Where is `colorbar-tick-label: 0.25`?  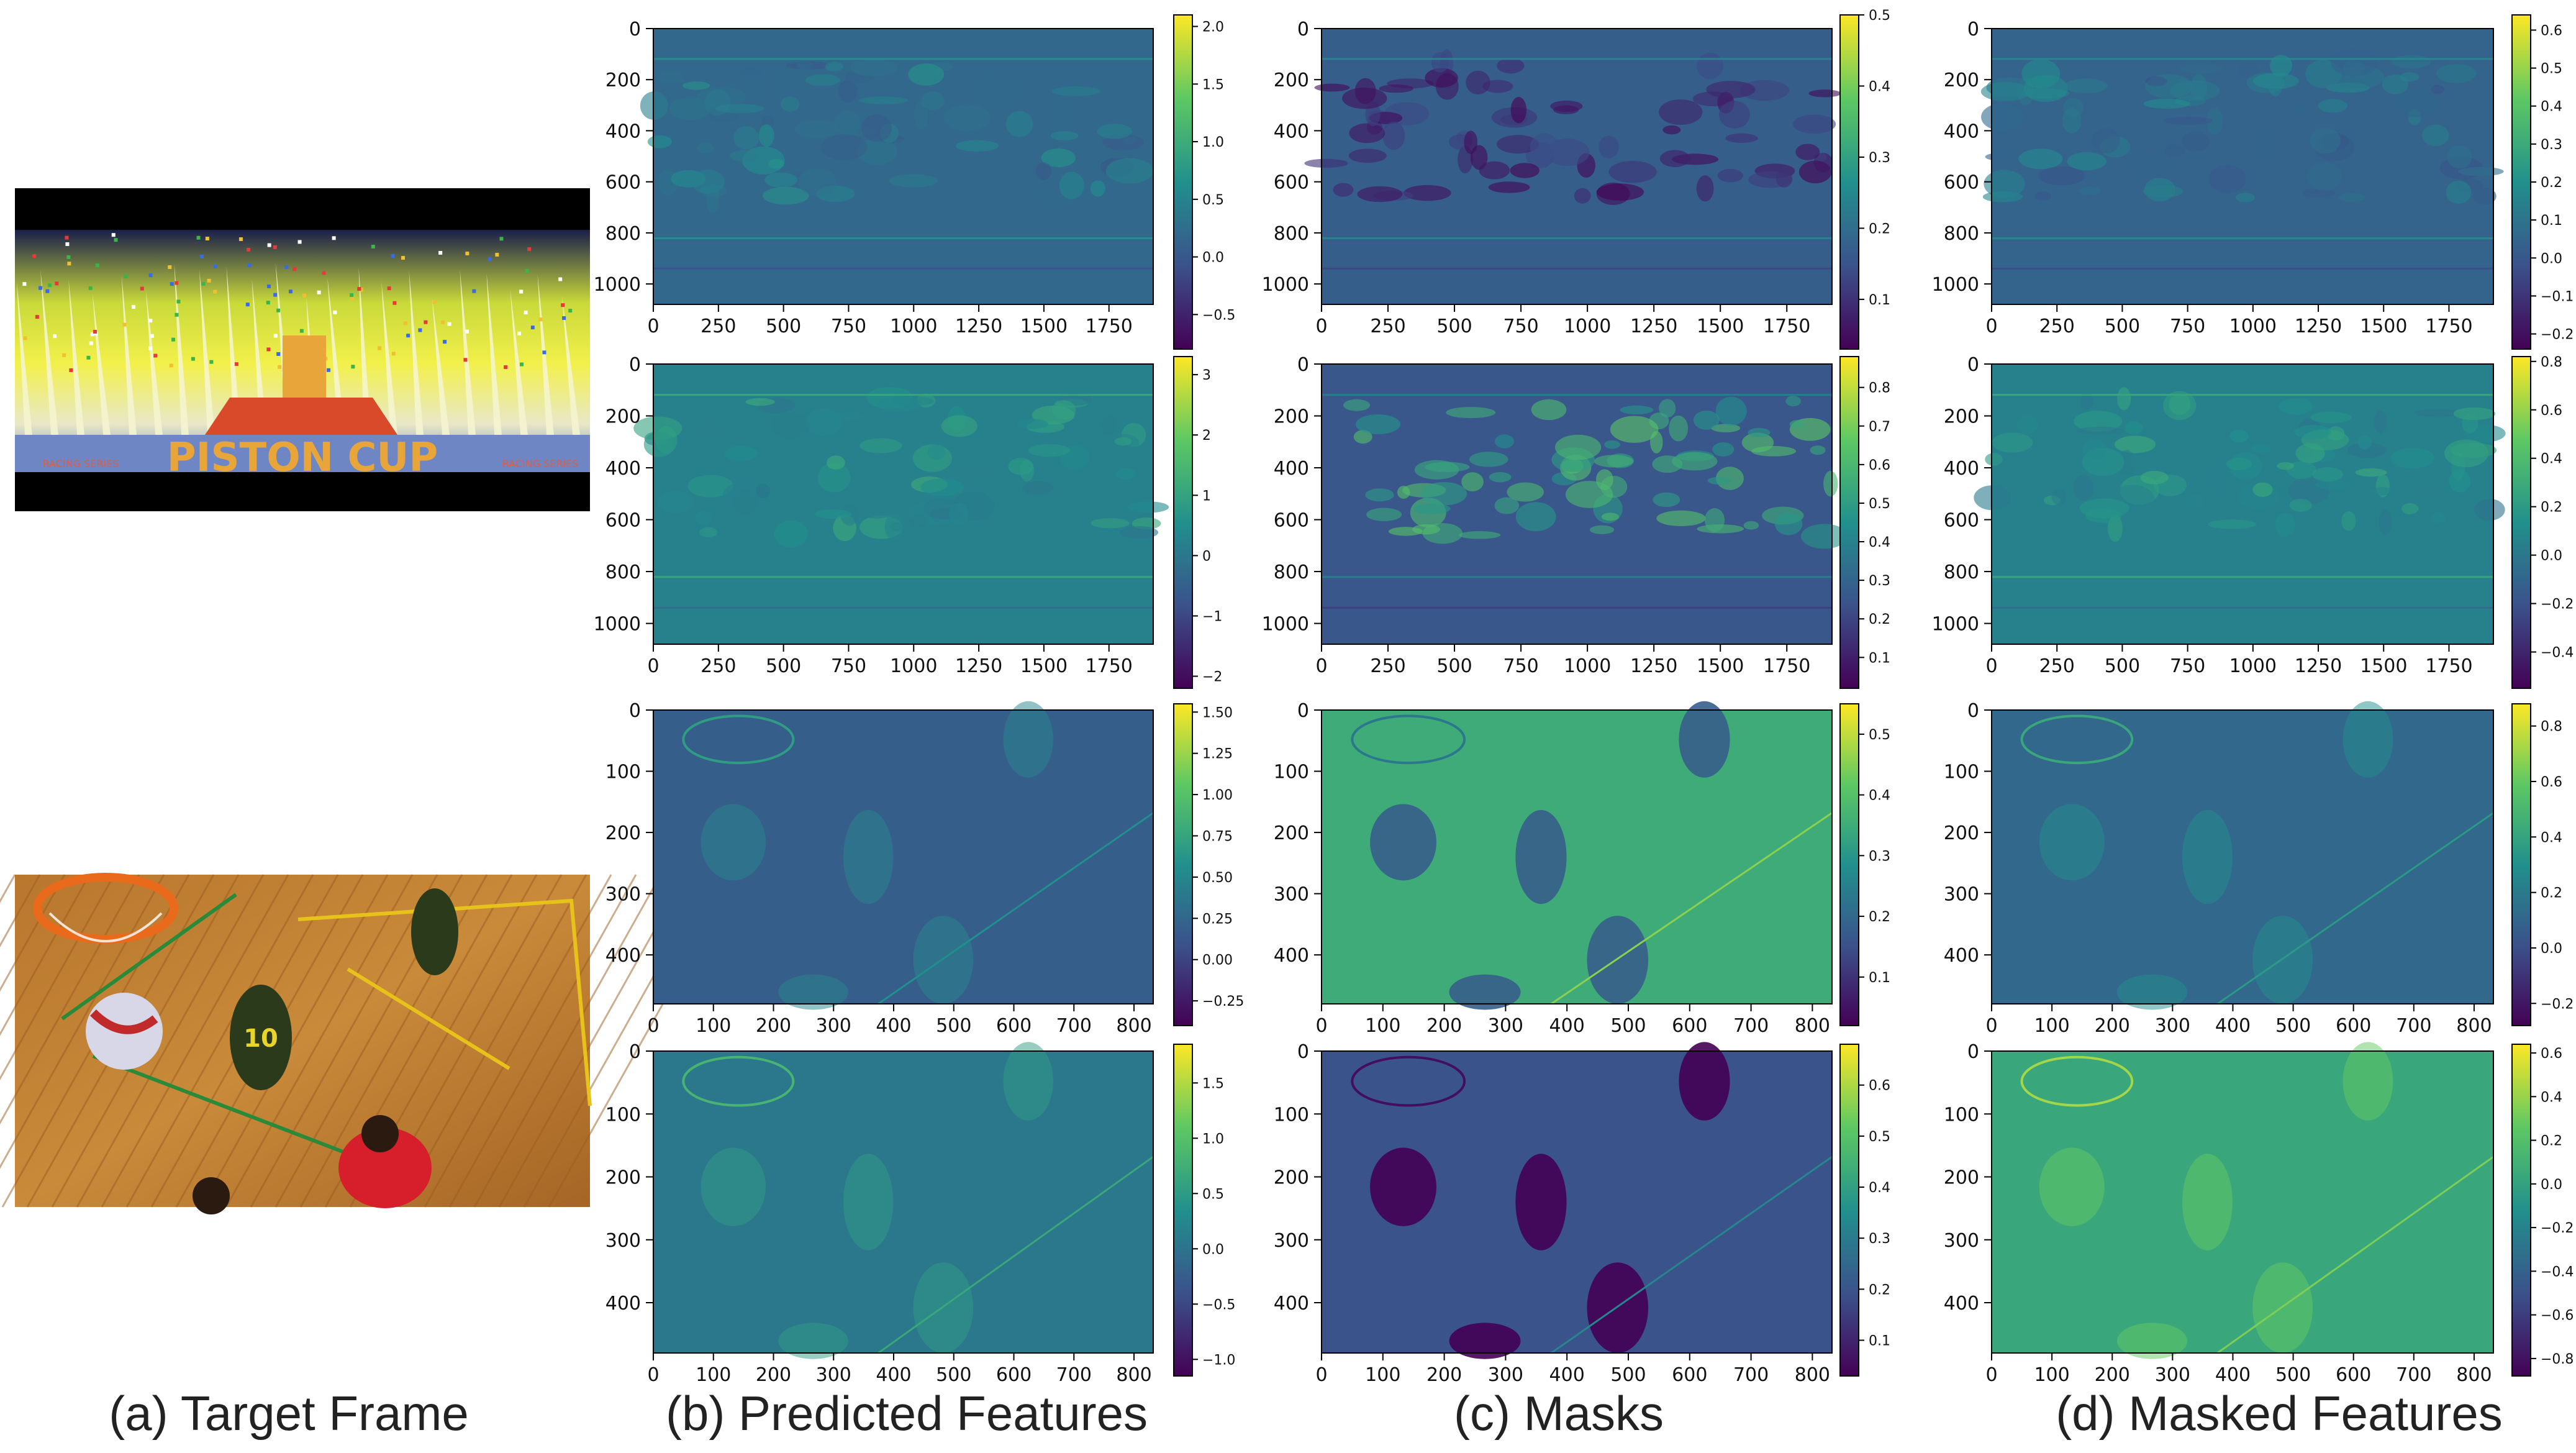 colorbar-tick-label: 0.25 is located at coordinates (1217, 919).